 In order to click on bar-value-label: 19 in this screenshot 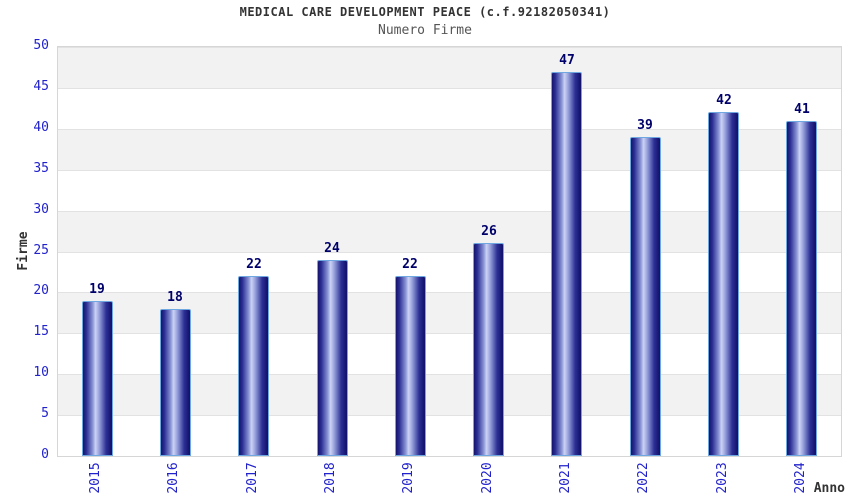, I will do `click(97, 289)`.